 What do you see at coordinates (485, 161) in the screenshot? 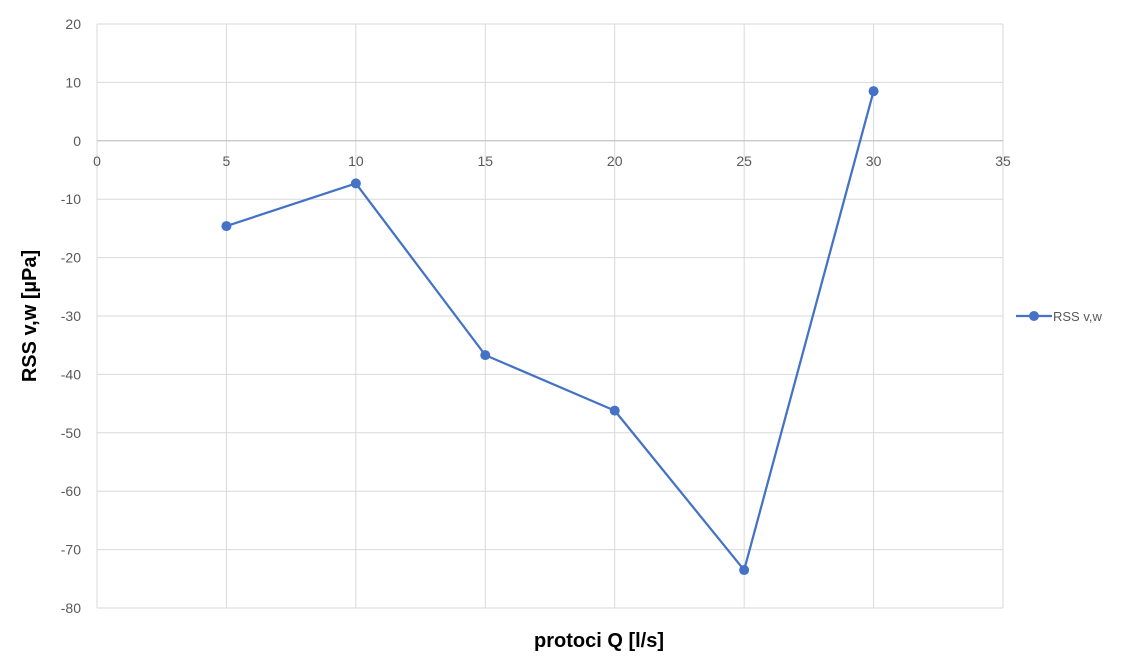
I see `x-tick-label: 15` at bounding box center [485, 161].